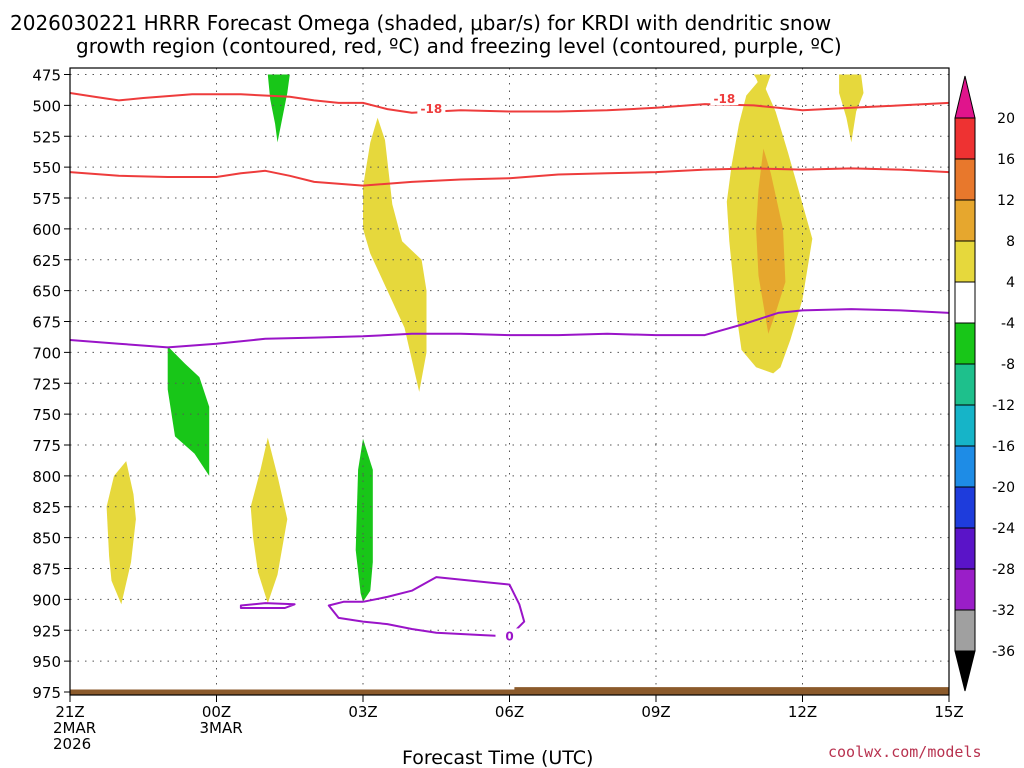 The width and height of the screenshot is (1024, 768). Describe the element at coordinates (46, 292) in the screenshot. I see `y-tick-label: 650` at that location.